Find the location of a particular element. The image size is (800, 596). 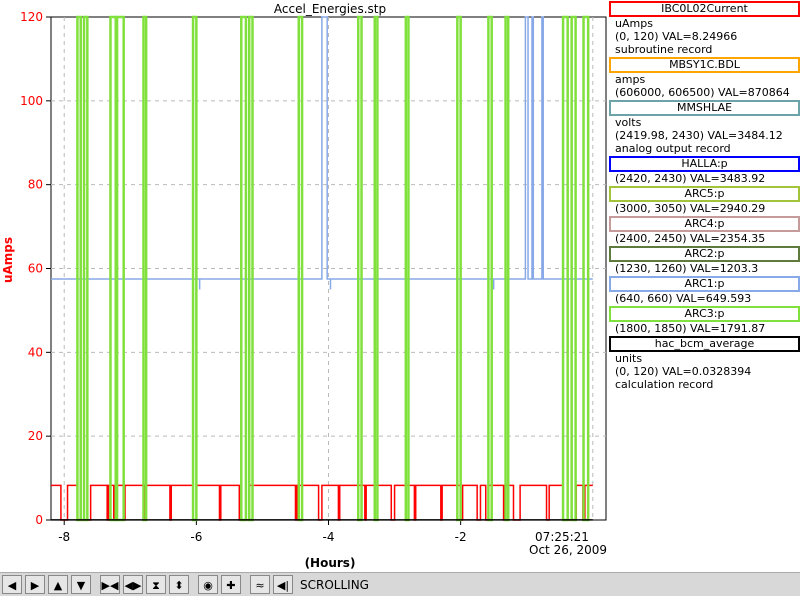

x-tick-label: -4 is located at coordinates (329, 537).